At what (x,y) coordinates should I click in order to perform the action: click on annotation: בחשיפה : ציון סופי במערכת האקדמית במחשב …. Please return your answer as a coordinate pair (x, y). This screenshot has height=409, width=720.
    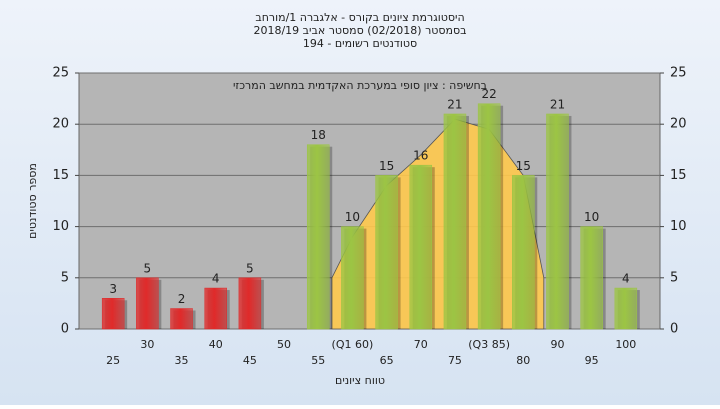
    Looking at the image, I should click on (360, 85).